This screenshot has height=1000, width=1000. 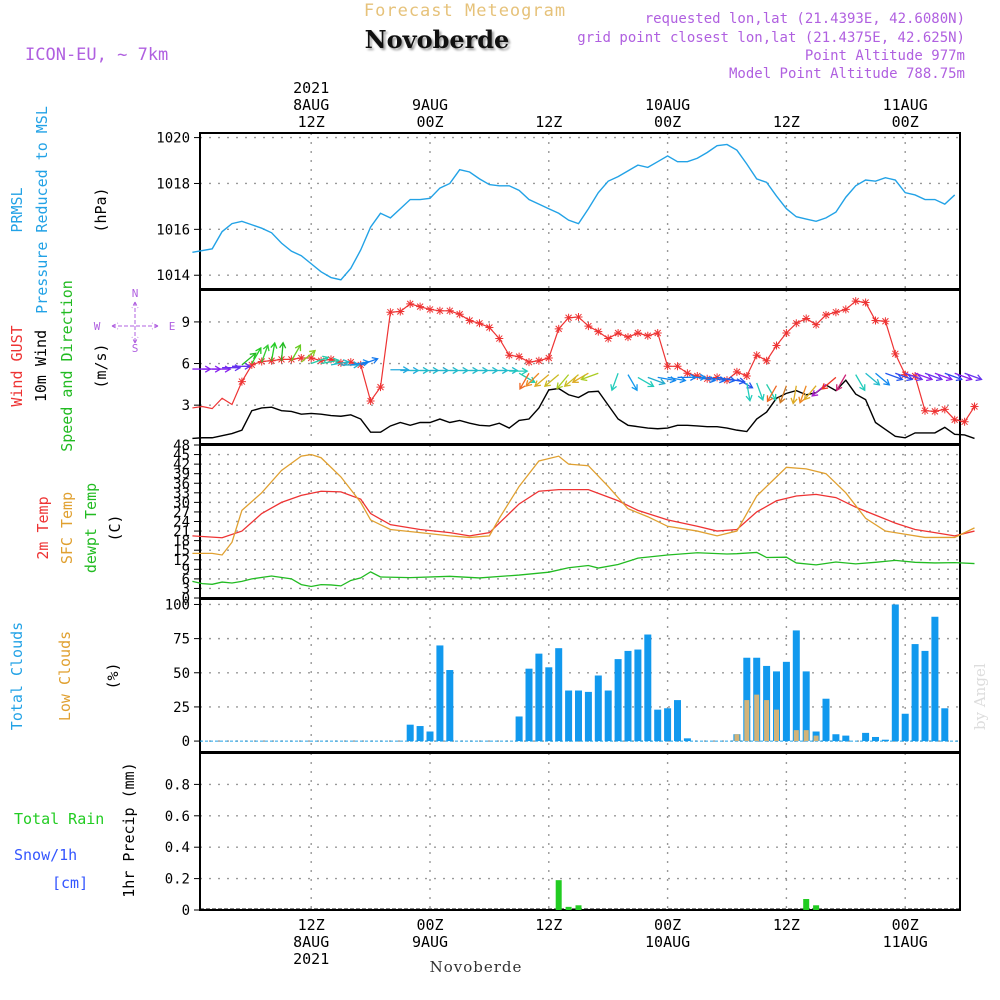 I want to click on y-tick-label: 33, so click(x=181, y=494).